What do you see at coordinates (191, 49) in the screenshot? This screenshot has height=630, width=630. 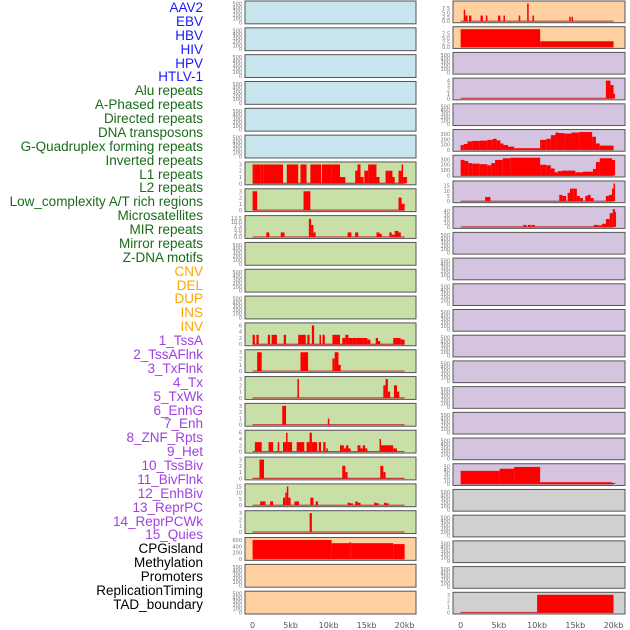 I see `track-label: HIV` at bounding box center [191, 49].